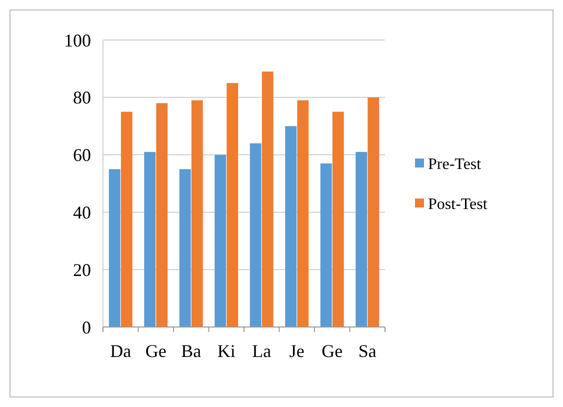 The image size is (563, 407). I want to click on y-tick-label: 0, so click(86, 327).